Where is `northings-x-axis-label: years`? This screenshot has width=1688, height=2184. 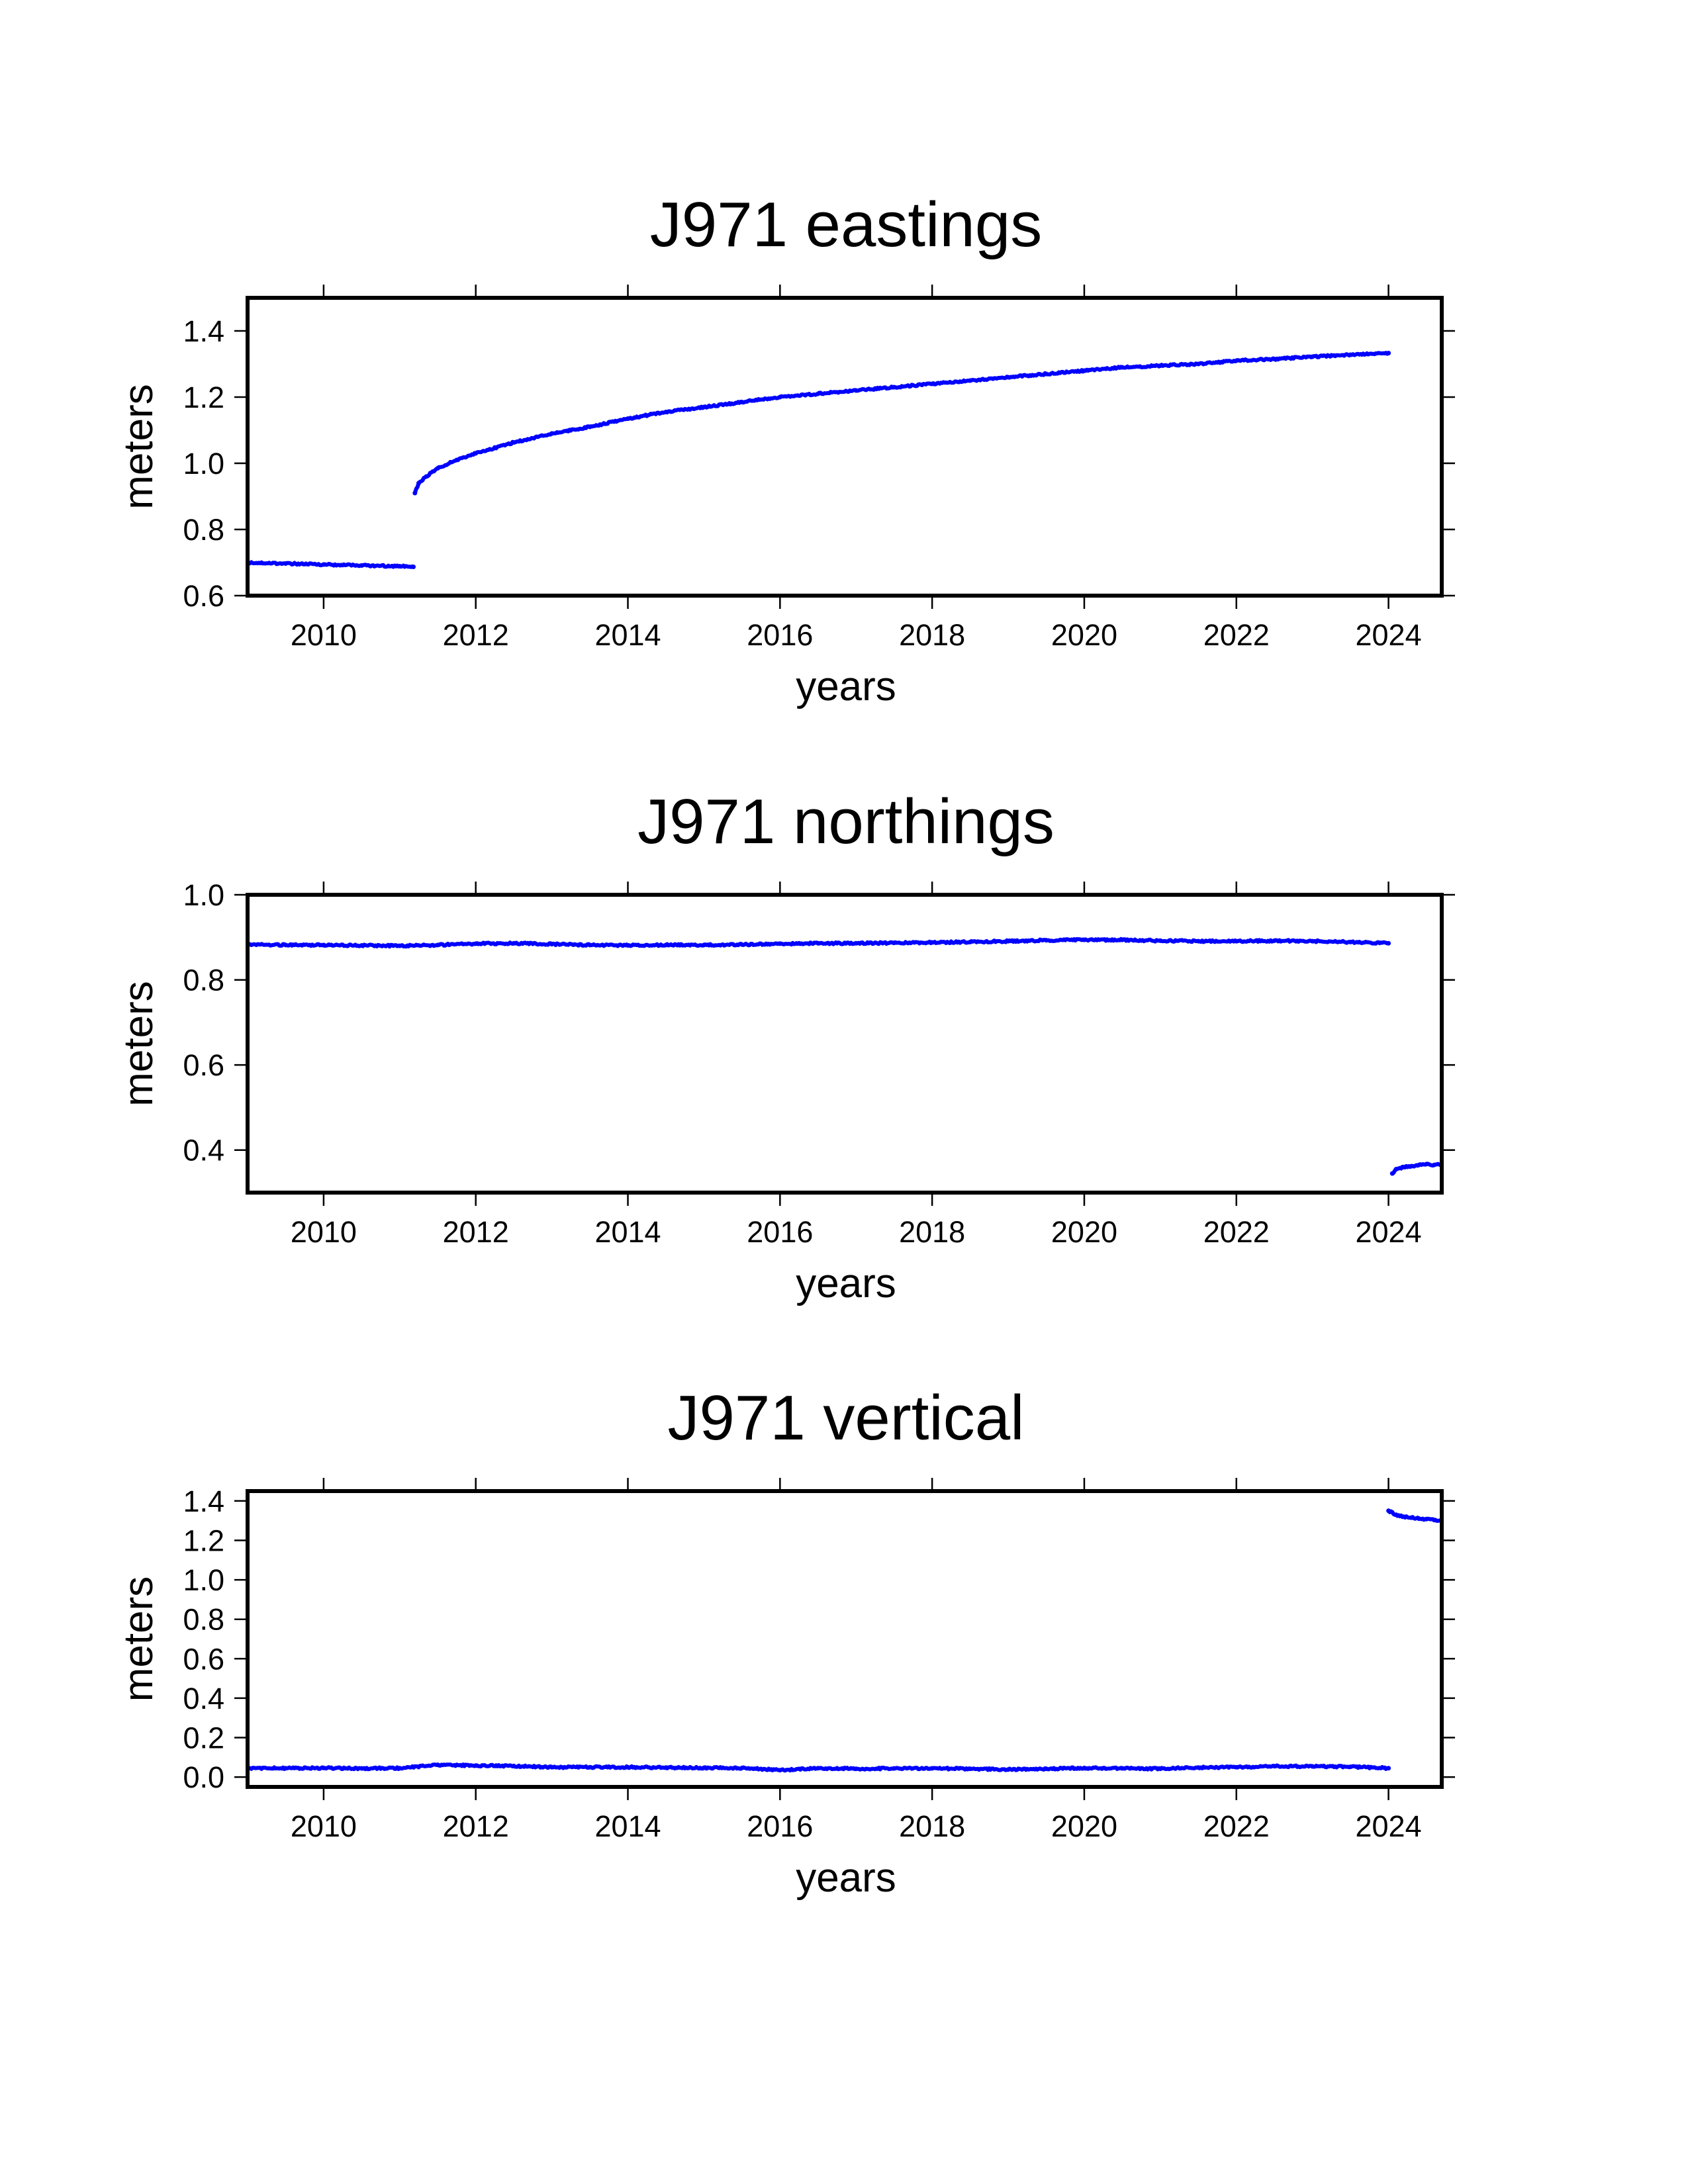 northings-x-axis-label: years is located at coordinates (846, 1283).